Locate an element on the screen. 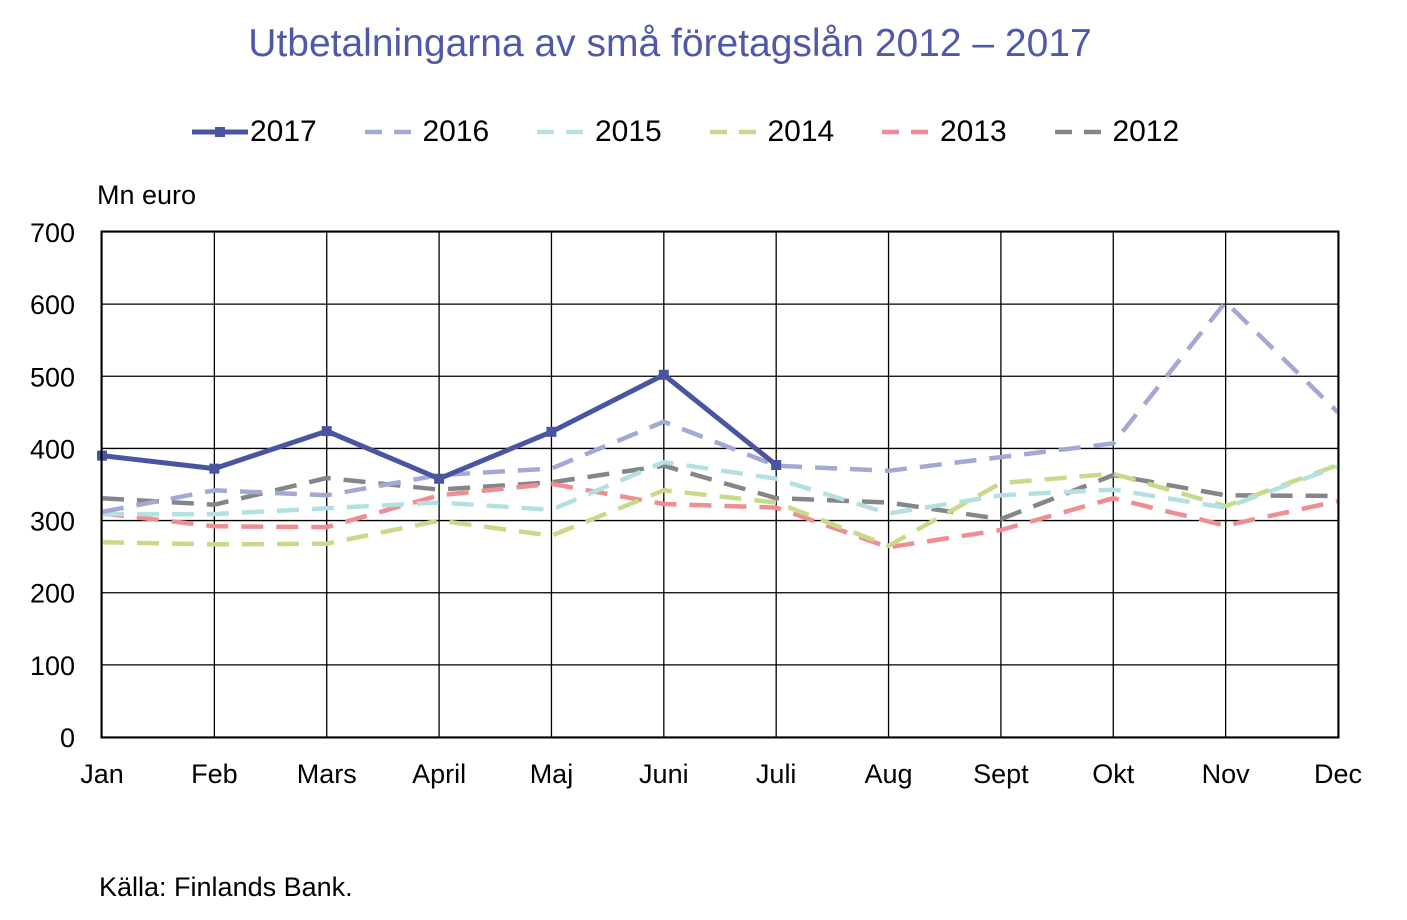 The height and width of the screenshot is (920, 1407). x-tick-label: Aug is located at coordinates (889, 774).